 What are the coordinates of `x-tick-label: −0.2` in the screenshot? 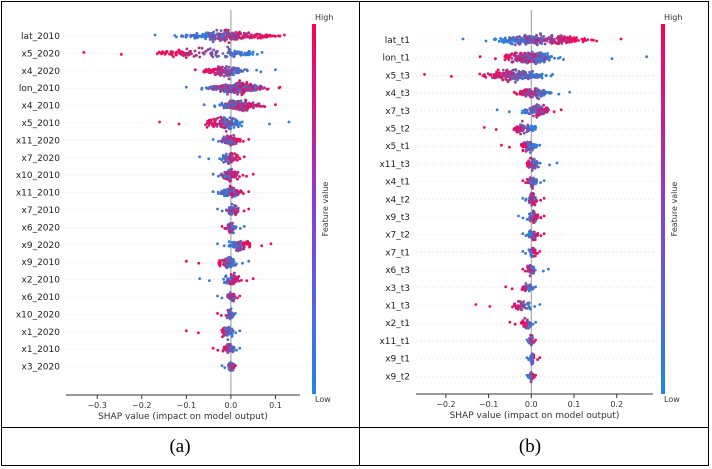 It's located at (141, 405).